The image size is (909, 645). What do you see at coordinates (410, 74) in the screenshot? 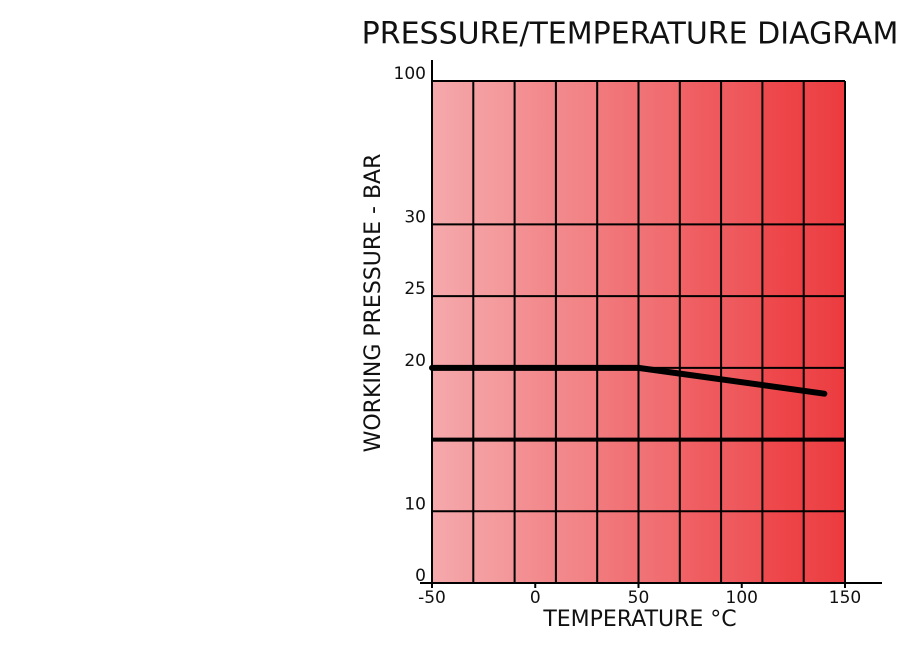
I see `y-tick-label: 100` at bounding box center [410, 74].